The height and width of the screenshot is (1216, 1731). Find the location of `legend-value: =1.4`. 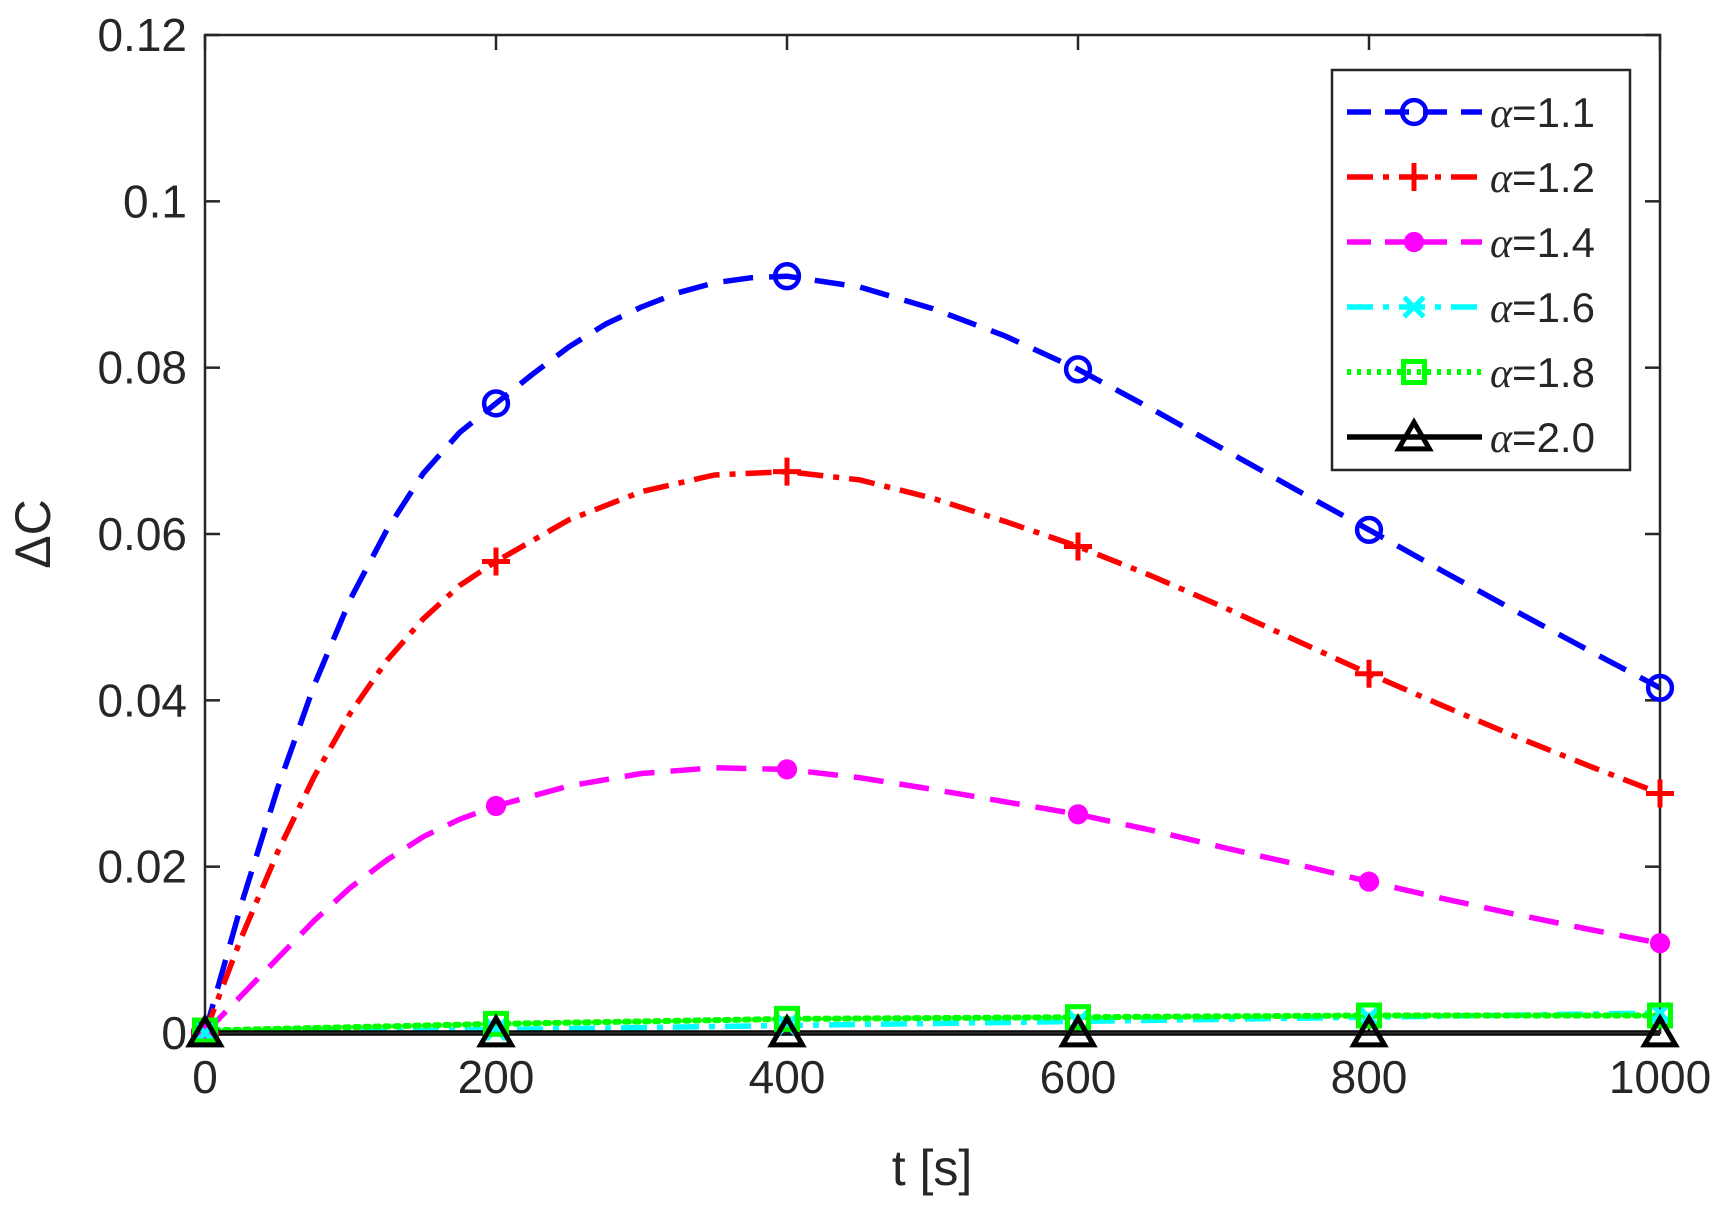

legend-value: =1.4 is located at coordinates (1553, 242).